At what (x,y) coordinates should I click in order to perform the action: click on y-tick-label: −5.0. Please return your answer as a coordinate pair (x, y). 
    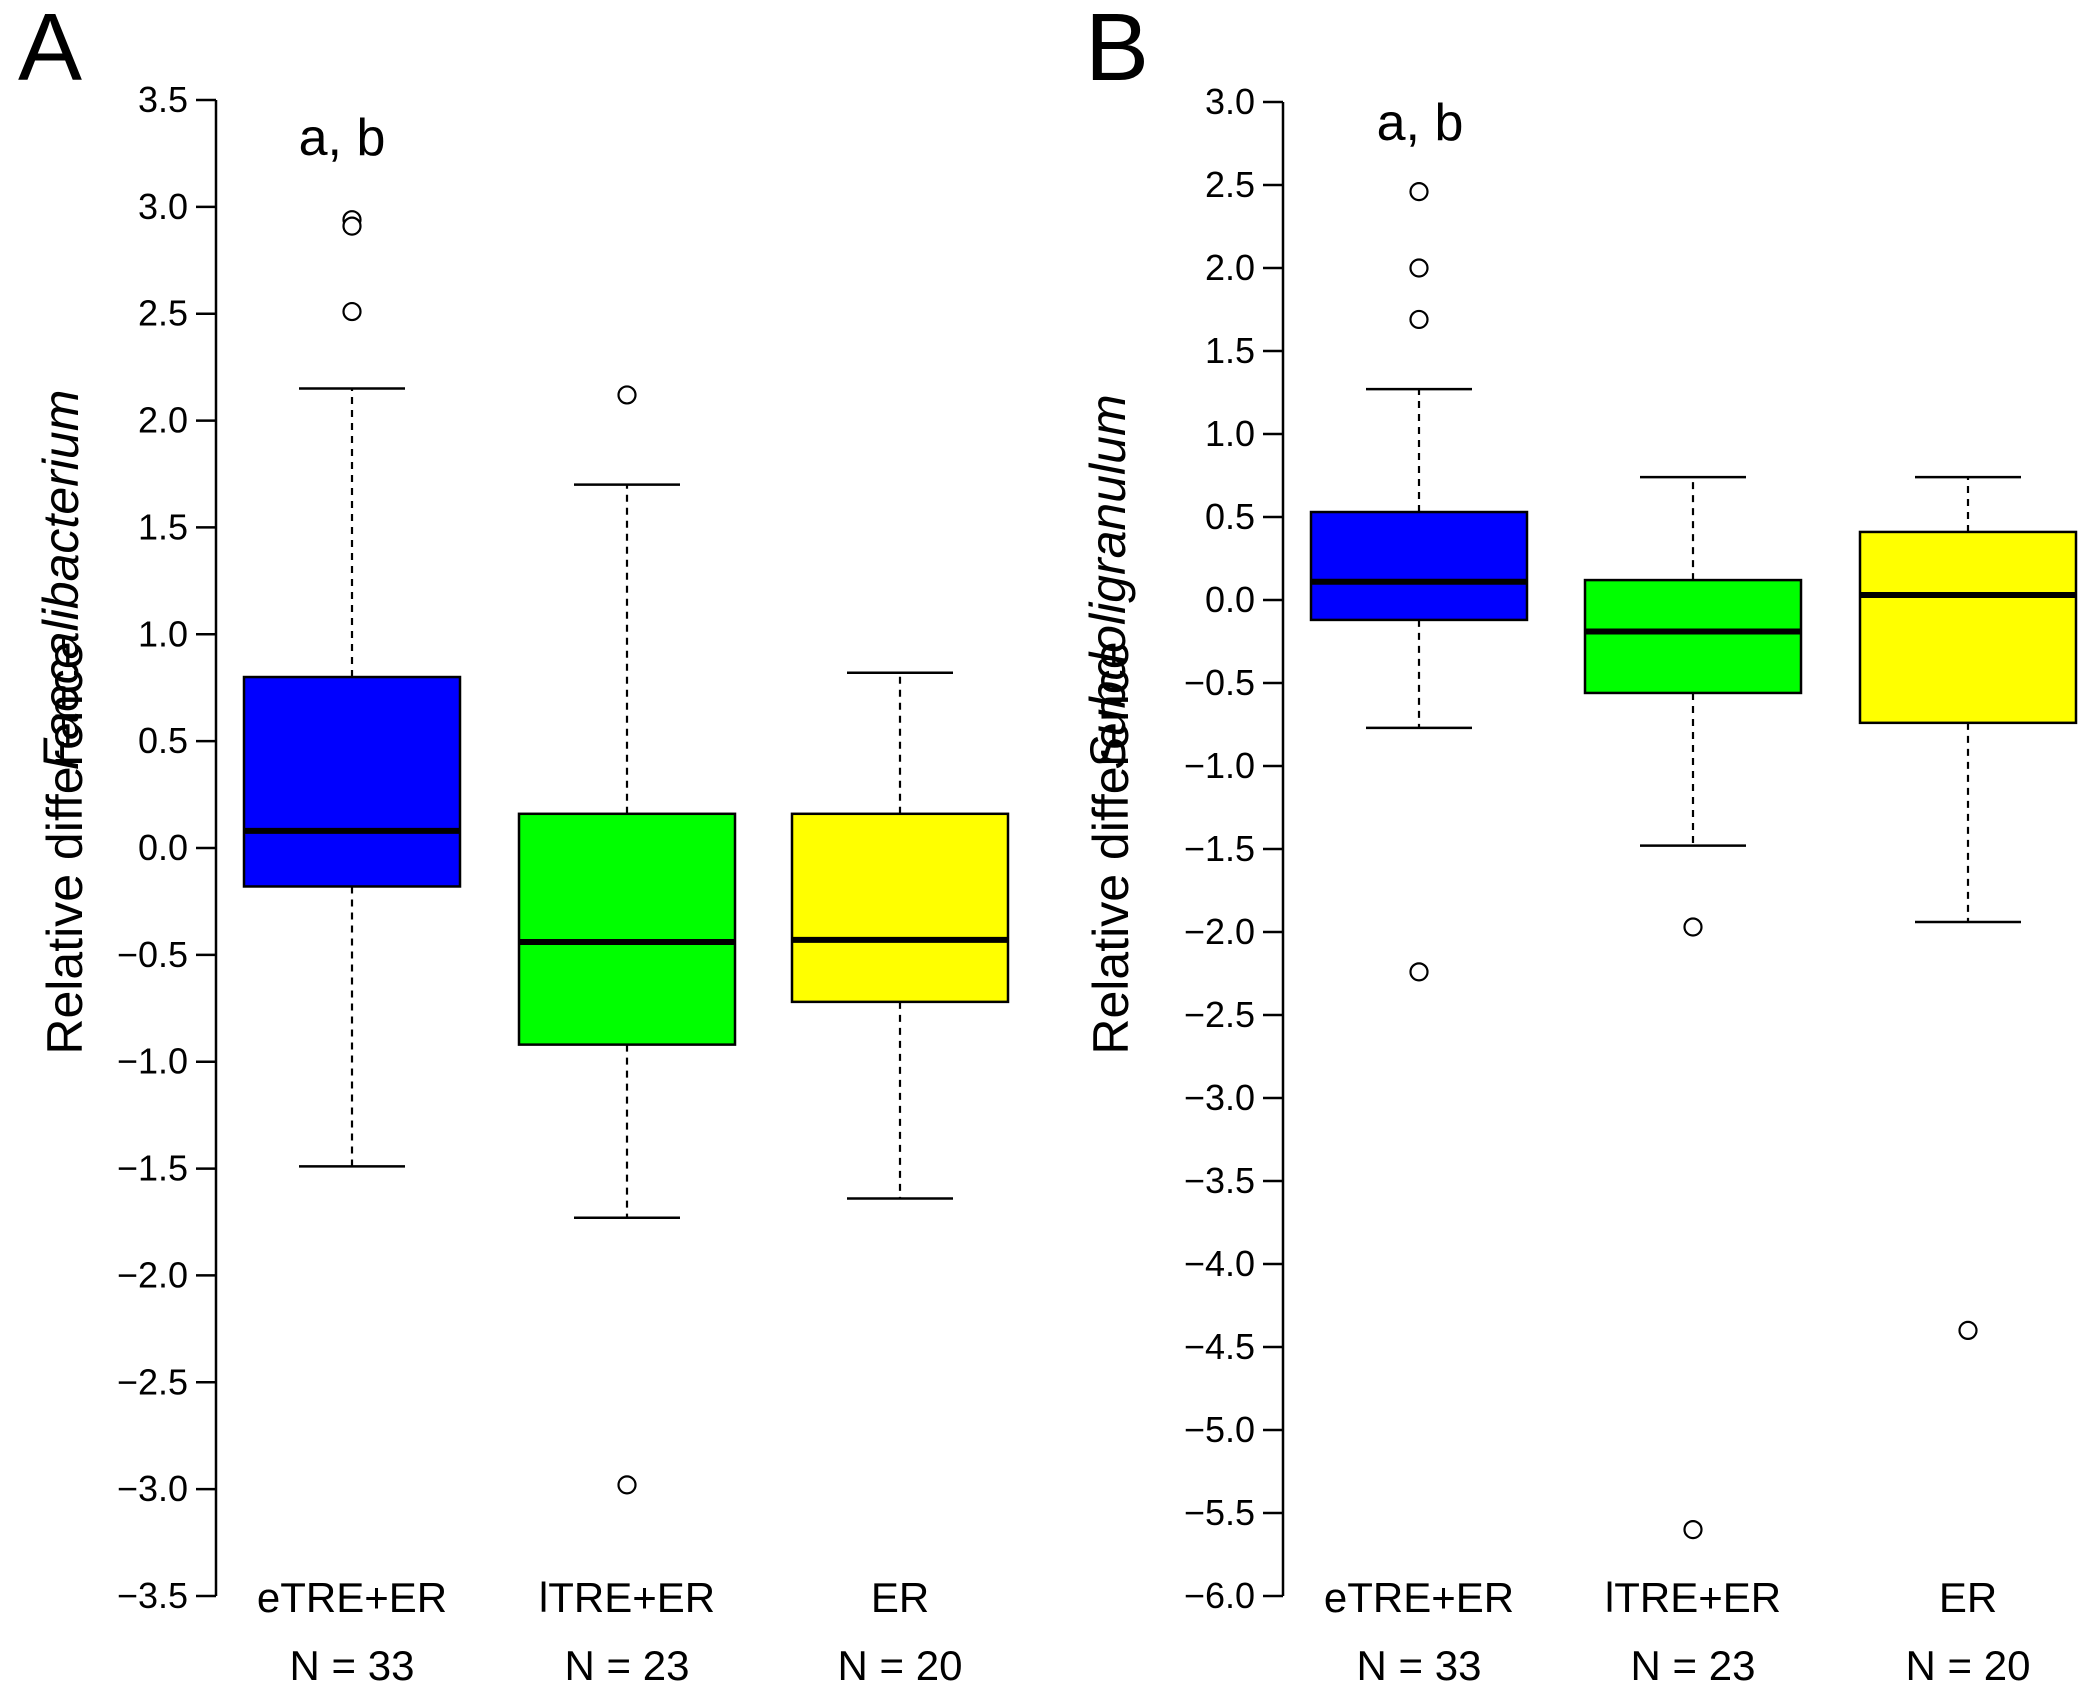
    Looking at the image, I should click on (1219, 1429).